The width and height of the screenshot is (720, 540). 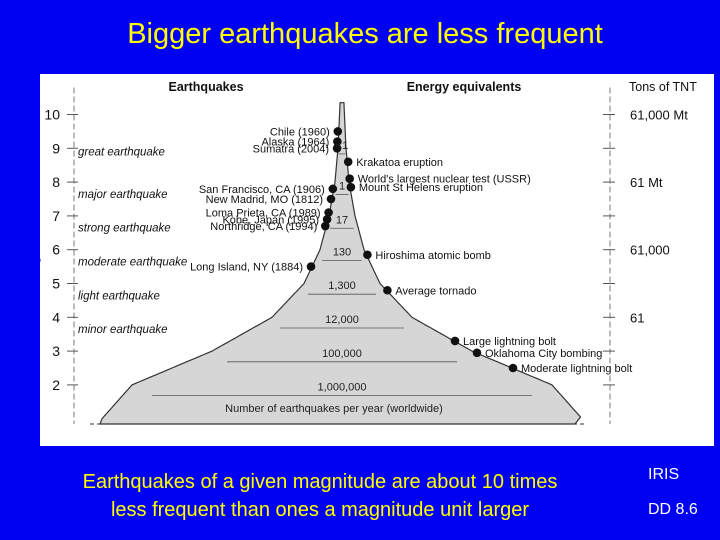 What do you see at coordinates (295, 143) in the screenshot?
I see `historic-quake-label: Alaska (1964)` at bounding box center [295, 143].